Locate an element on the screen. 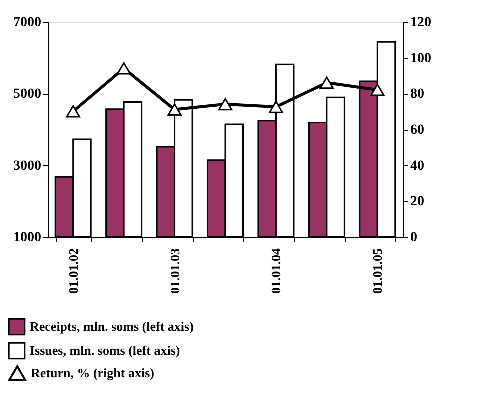 This screenshot has height=414, width=477. x-tick-label: 01.01.04 is located at coordinates (276, 271).